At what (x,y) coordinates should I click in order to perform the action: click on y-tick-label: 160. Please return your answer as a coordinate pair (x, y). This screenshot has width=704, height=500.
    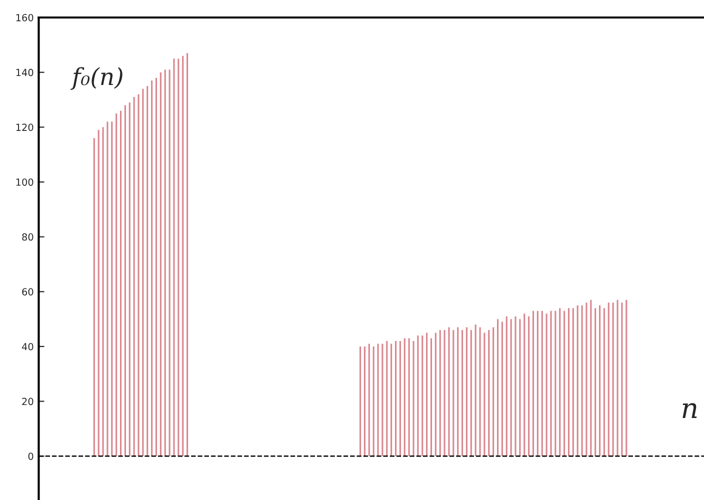
    Looking at the image, I should click on (25, 18).